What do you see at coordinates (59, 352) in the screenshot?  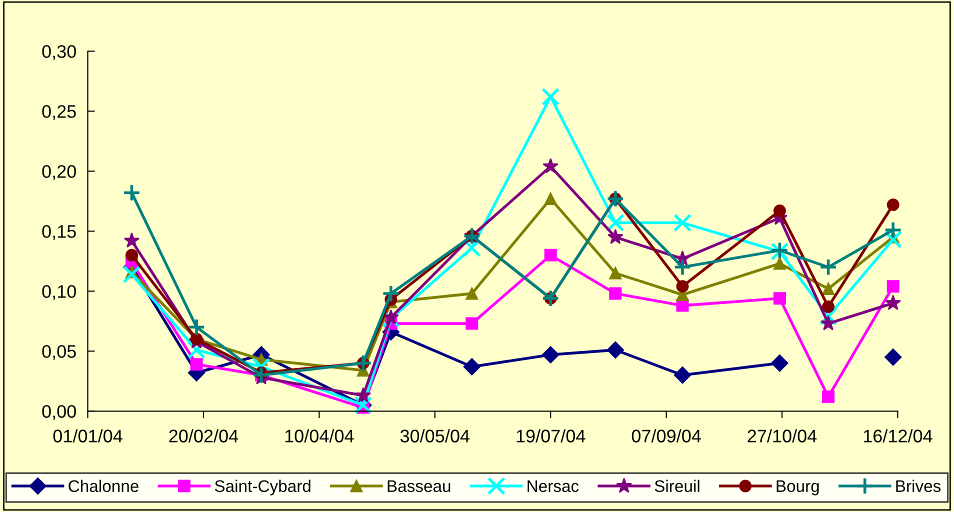 I see `y-tick-label: 0,05` at bounding box center [59, 352].